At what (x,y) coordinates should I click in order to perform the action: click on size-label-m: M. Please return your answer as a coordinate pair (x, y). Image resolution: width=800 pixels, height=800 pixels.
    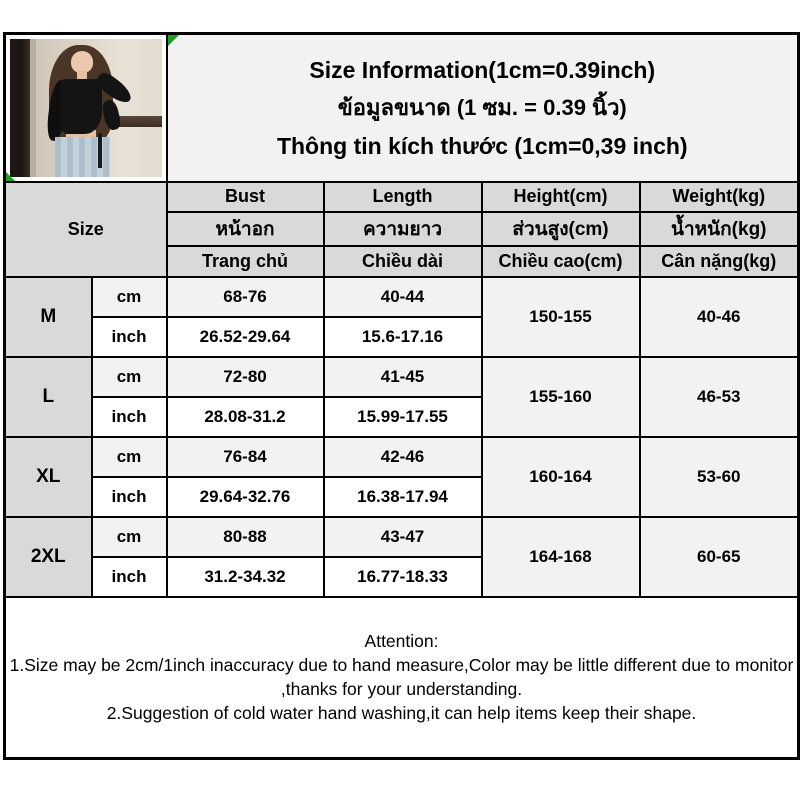
    Looking at the image, I should click on (48, 316).